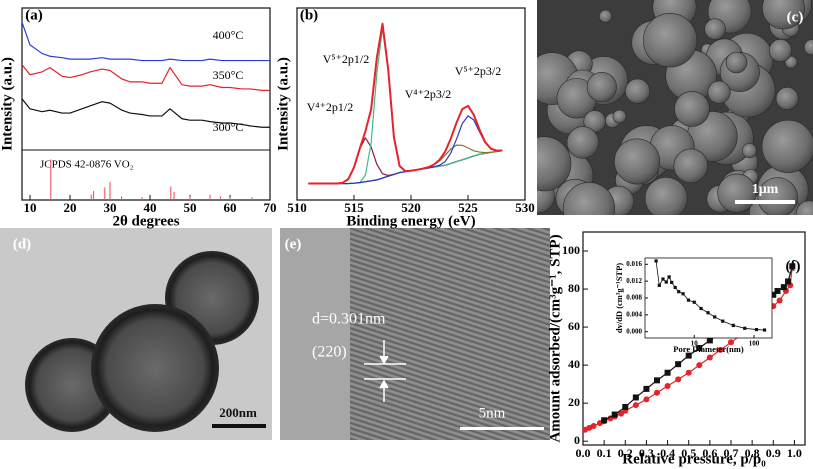 The height and width of the screenshot is (469, 813). Describe the element at coordinates (574, 402) in the screenshot. I see `y-tick-label: 20` at that location.